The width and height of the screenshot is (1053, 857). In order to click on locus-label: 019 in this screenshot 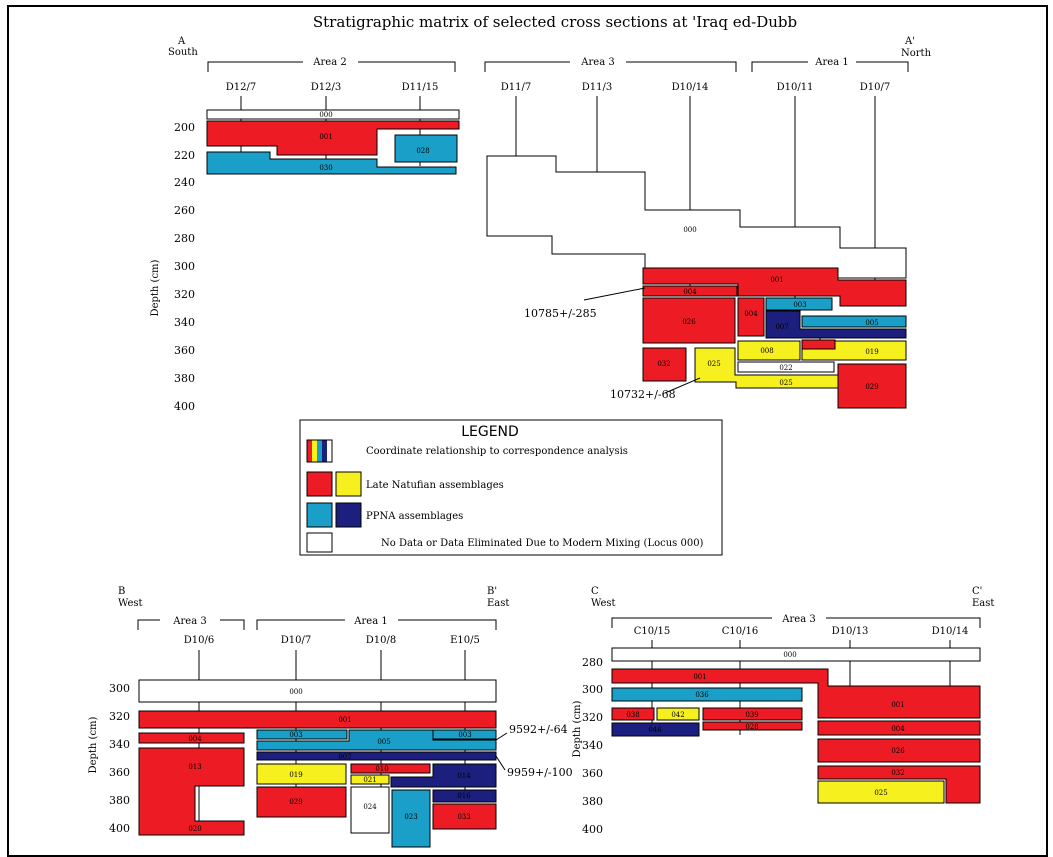, I will do `click(295, 775)`.